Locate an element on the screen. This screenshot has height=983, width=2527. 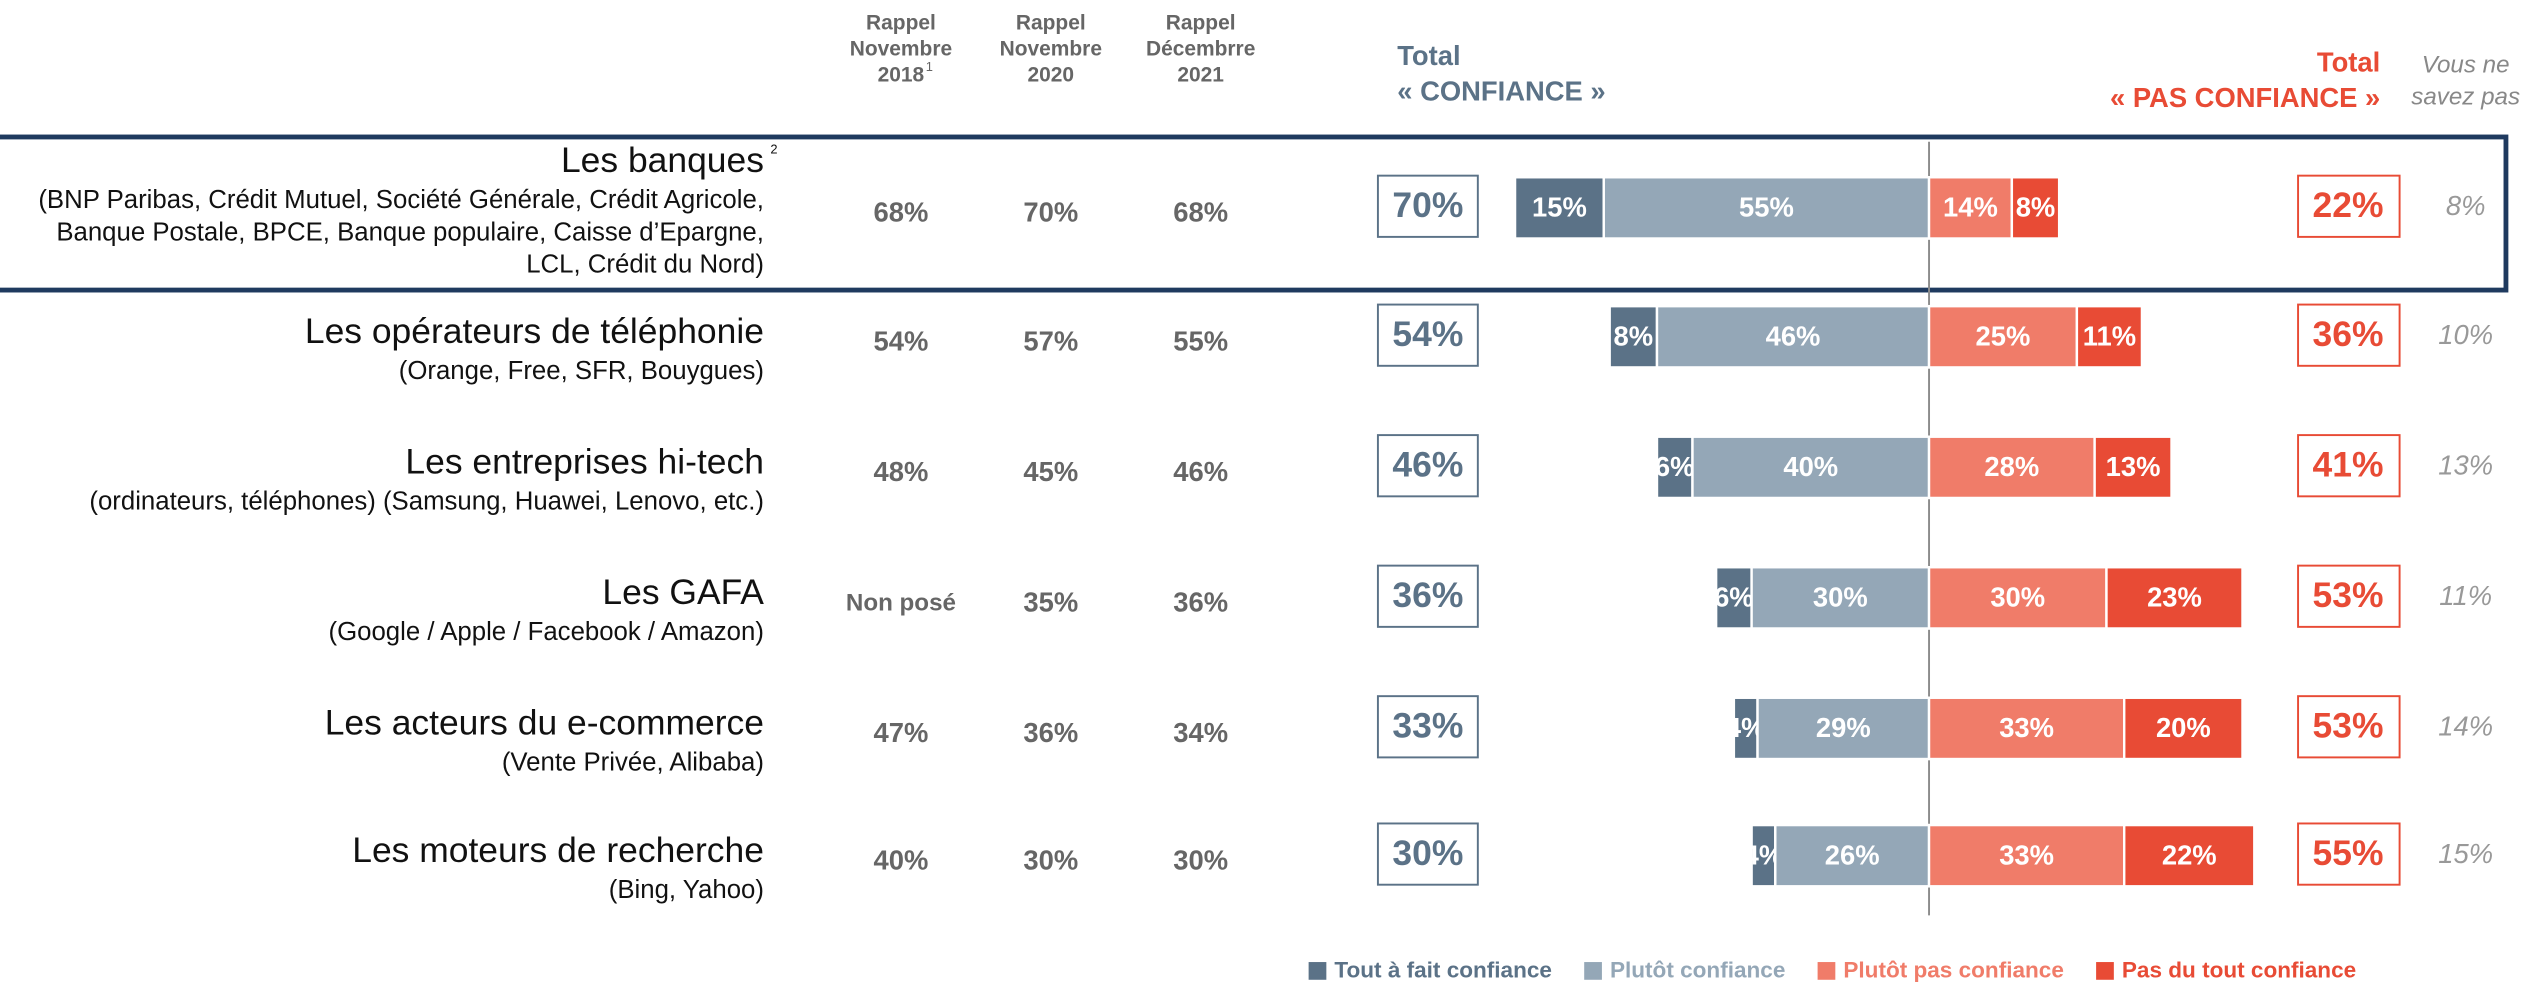
recall-value: Non posé is located at coordinates (901, 603).